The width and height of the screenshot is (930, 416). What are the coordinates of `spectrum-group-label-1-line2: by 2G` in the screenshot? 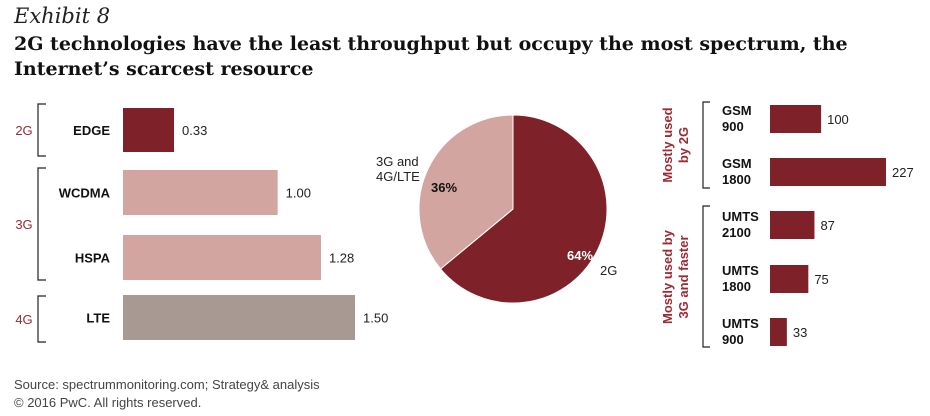 It's located at (683, 145).